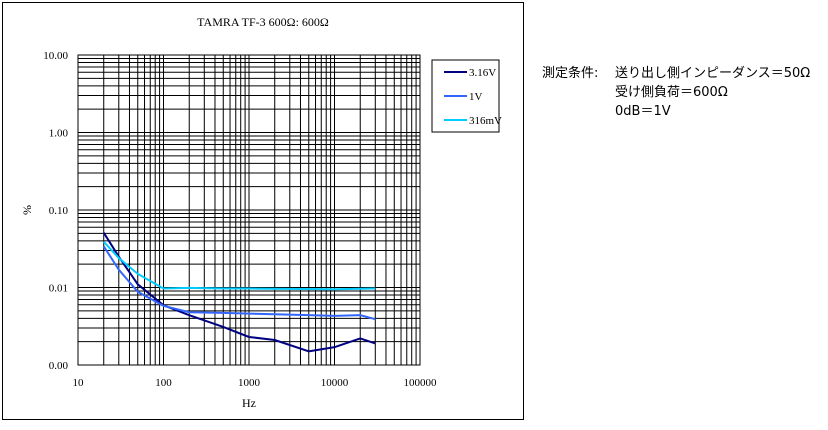 The width and height of the screenshot is (828, 430). I want to click on legend-label: 316mV, so click(485, 121).